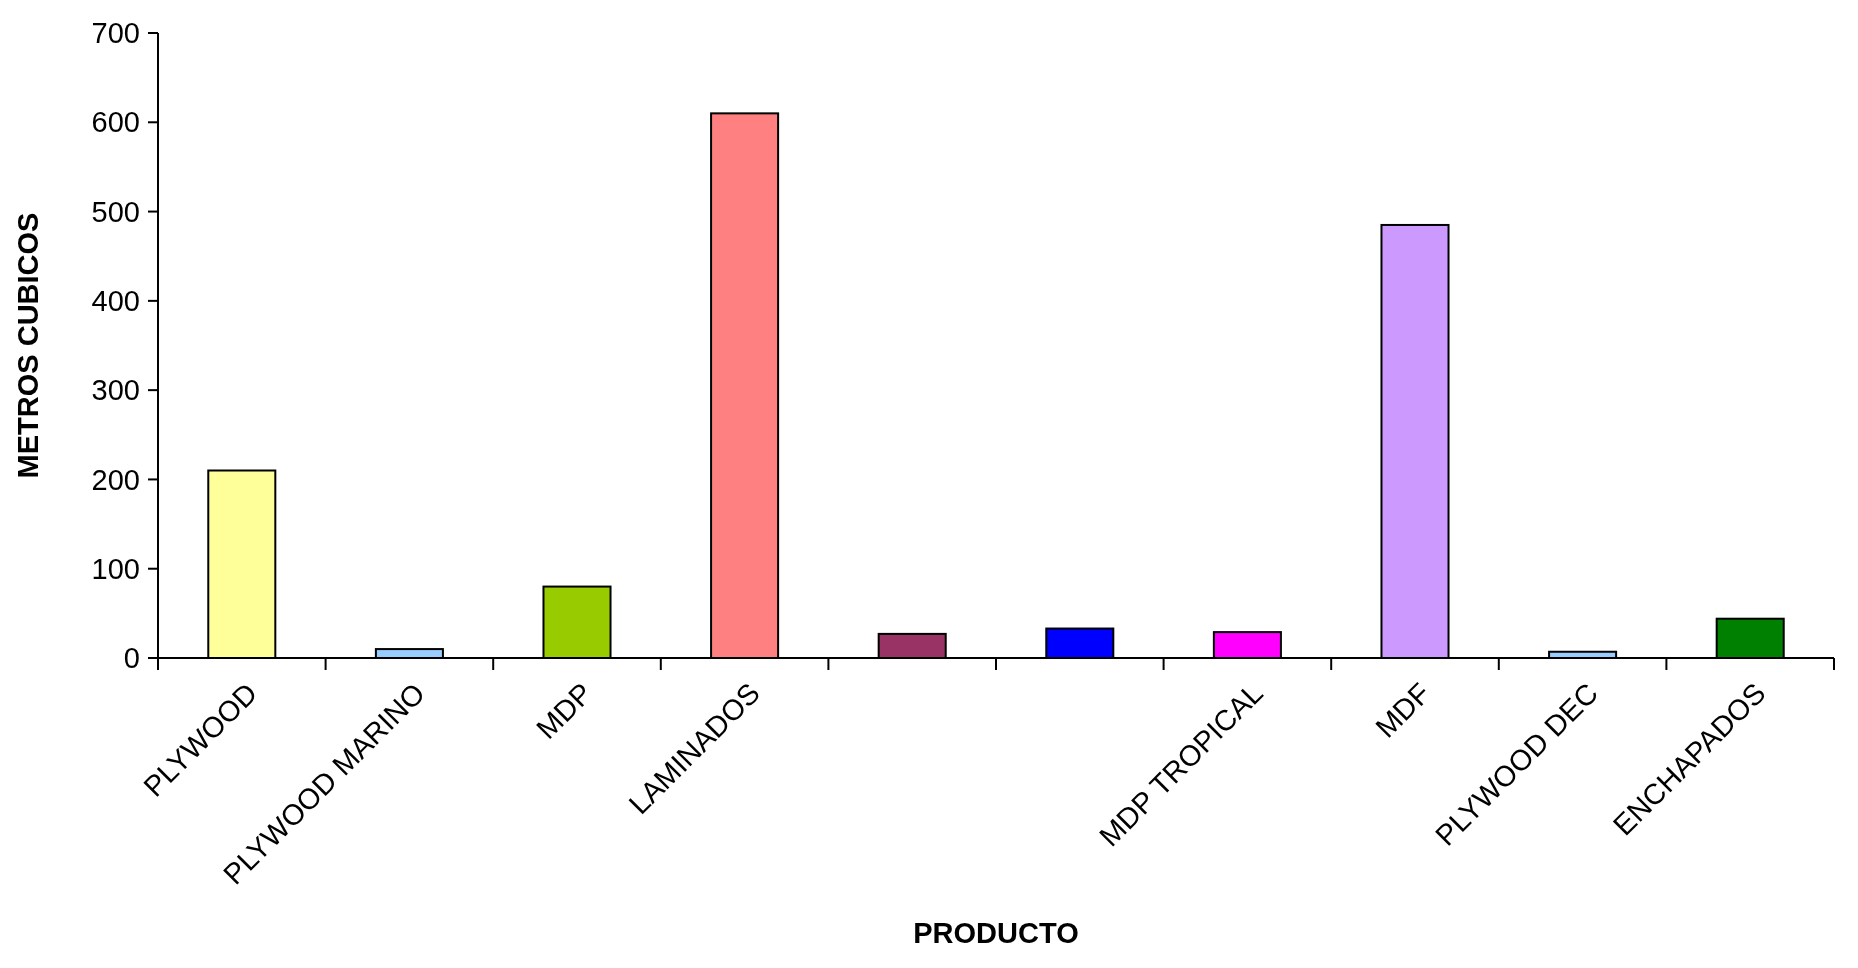  What do you see at coordinates (115, 33) in the screenshot?
I see `y-tick-label: 700` at bounding box center [115, 33].